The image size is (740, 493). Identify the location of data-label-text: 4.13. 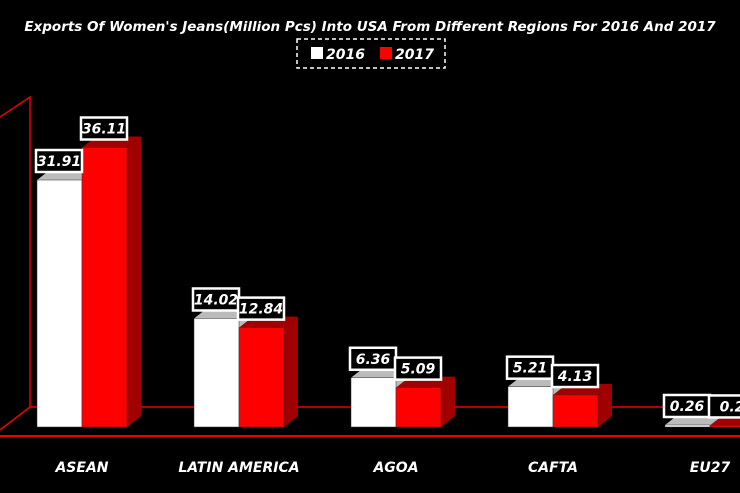
(575, 377).